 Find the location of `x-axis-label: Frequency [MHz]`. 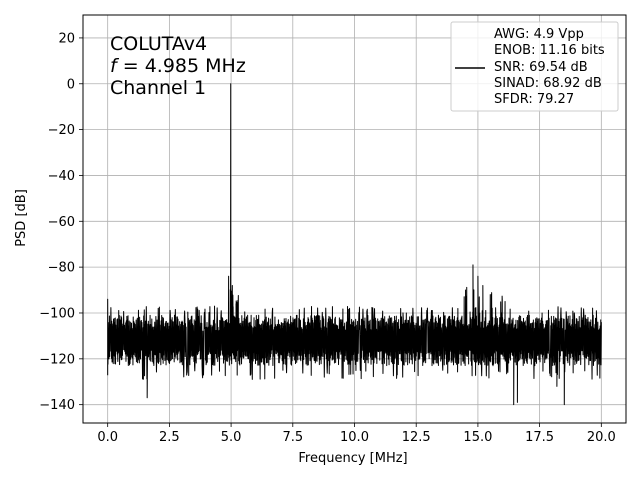

x-axis-label: Frequency [MHz] is located at coordinates (352, 458).